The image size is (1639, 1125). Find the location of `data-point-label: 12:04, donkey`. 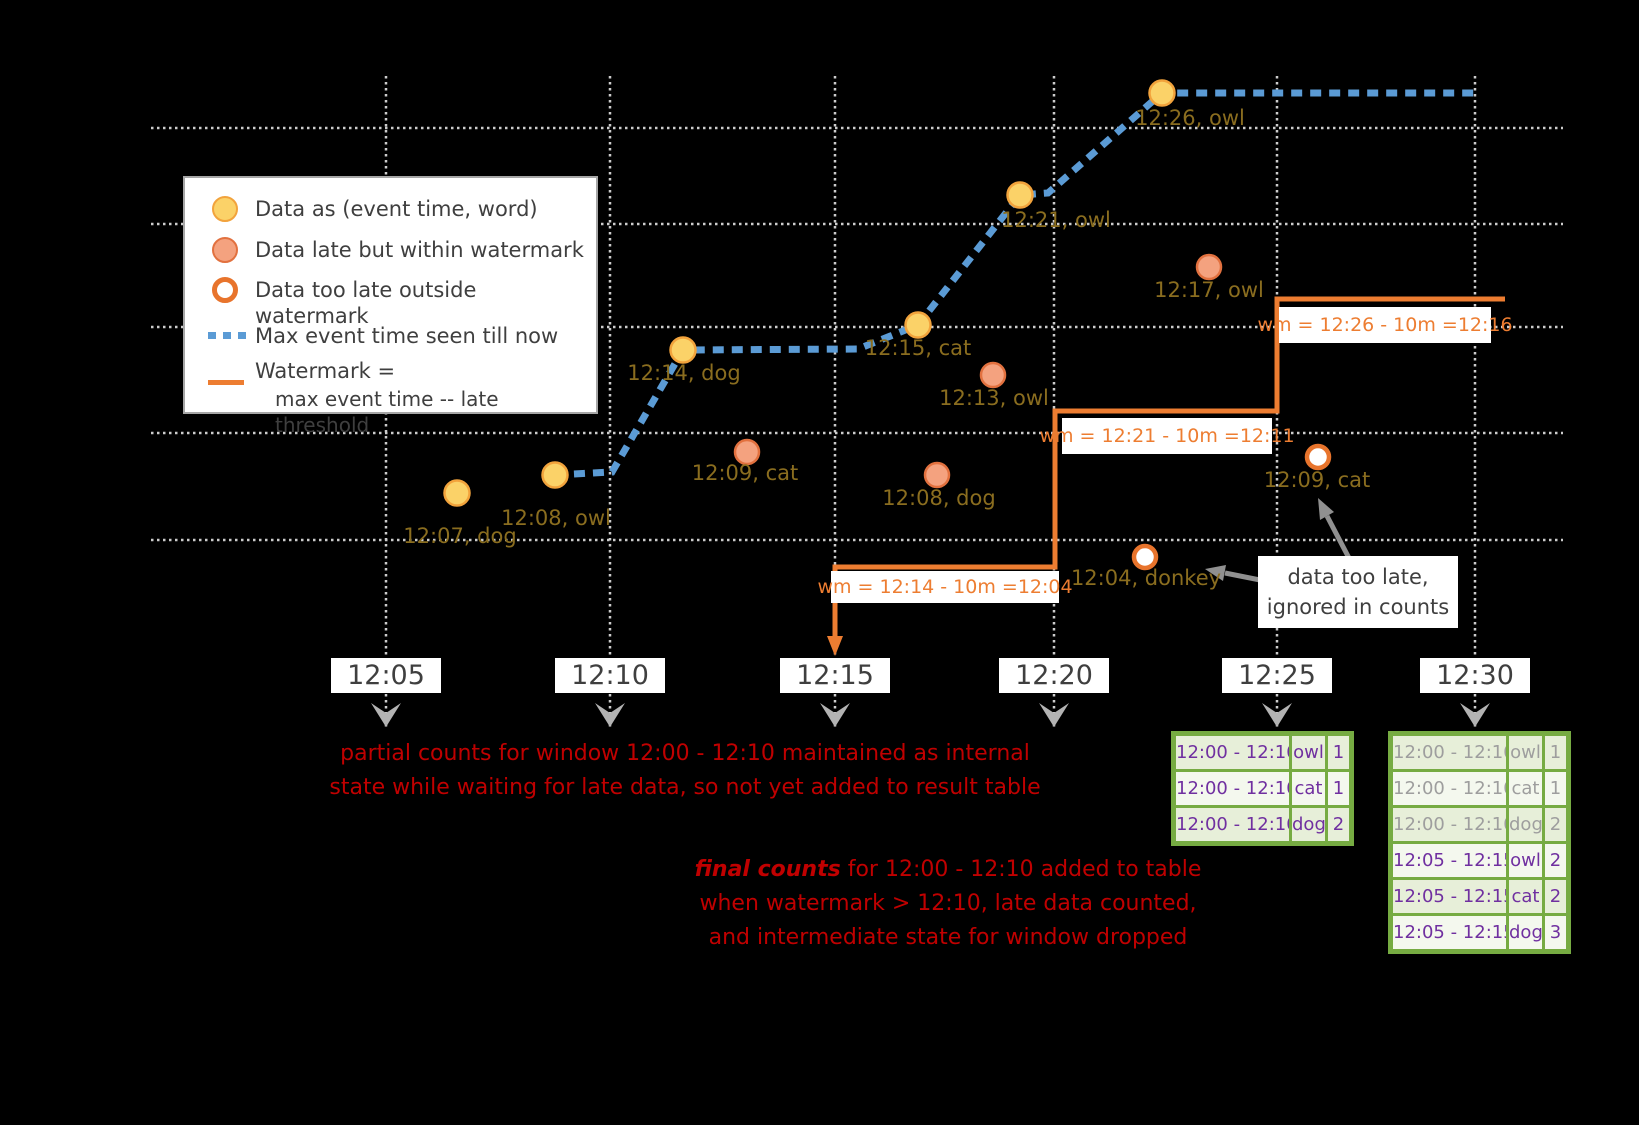

data-point-label: 12:04, donkey is located at coordinates (1146, 578).